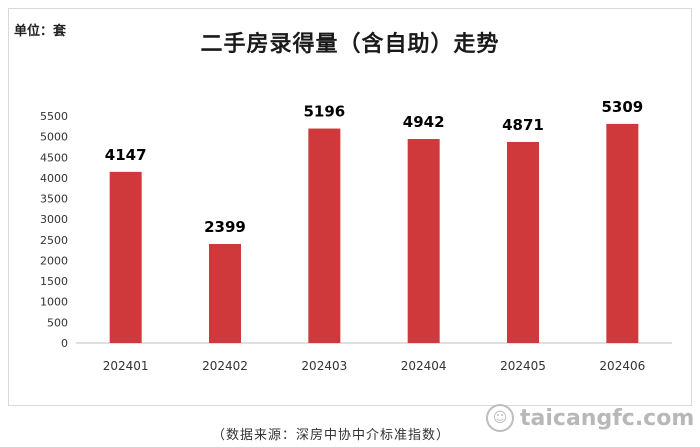 The width and height of the screenshot is (700, 447). Describe the element at coordinates (331, 435) in the screenshot. I see `source-note: （数据来源：深房中协中介标准指数）` at that location.